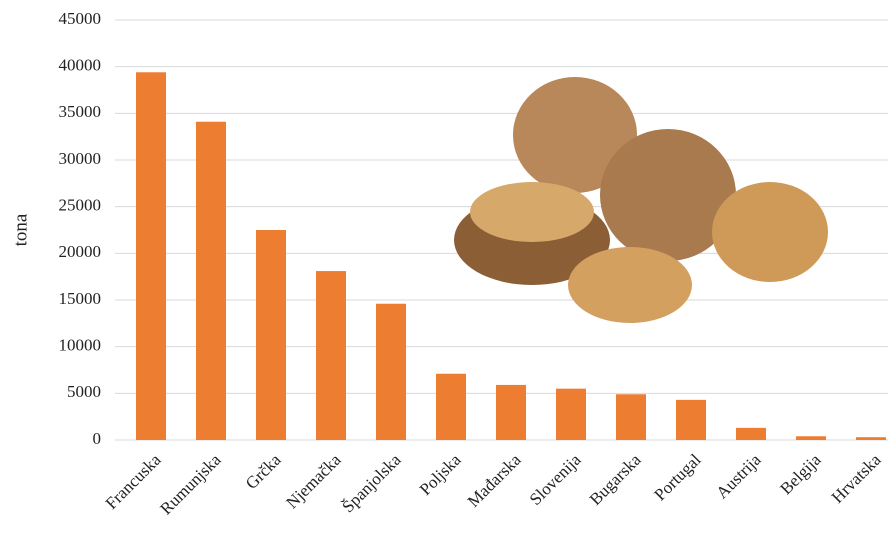 The height and width of the screenshot is (545, 892). What do you see at coordinates (80, 251) in the screenshot?
I see `y-tick-label: 20000` at bounding box center [80, 251].